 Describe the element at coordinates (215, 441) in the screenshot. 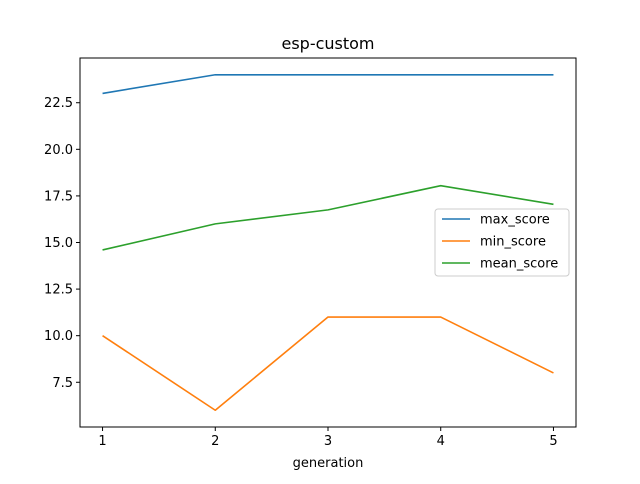

I see `x-tick-label: 2` at that location.